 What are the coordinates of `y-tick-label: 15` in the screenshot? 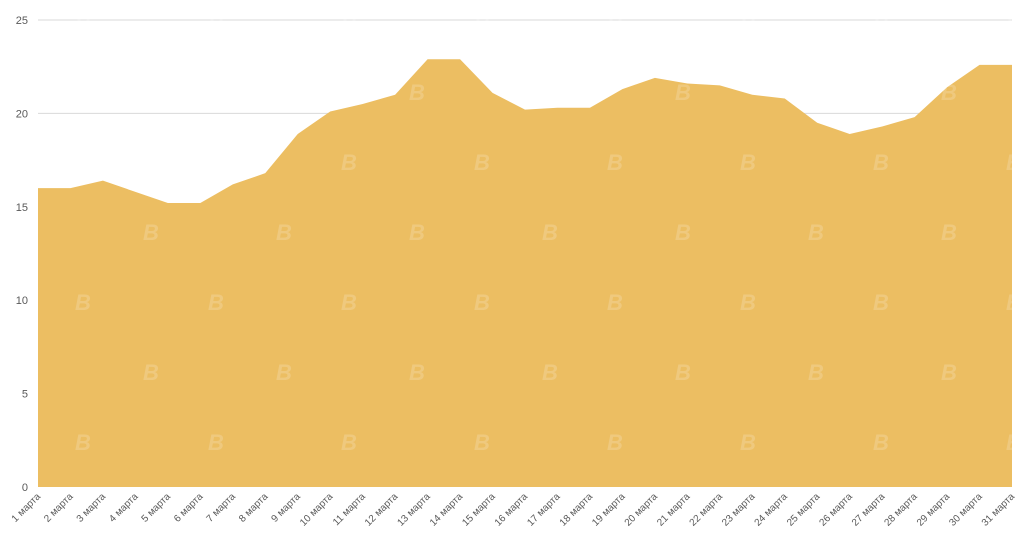 It's located at (22, 208).